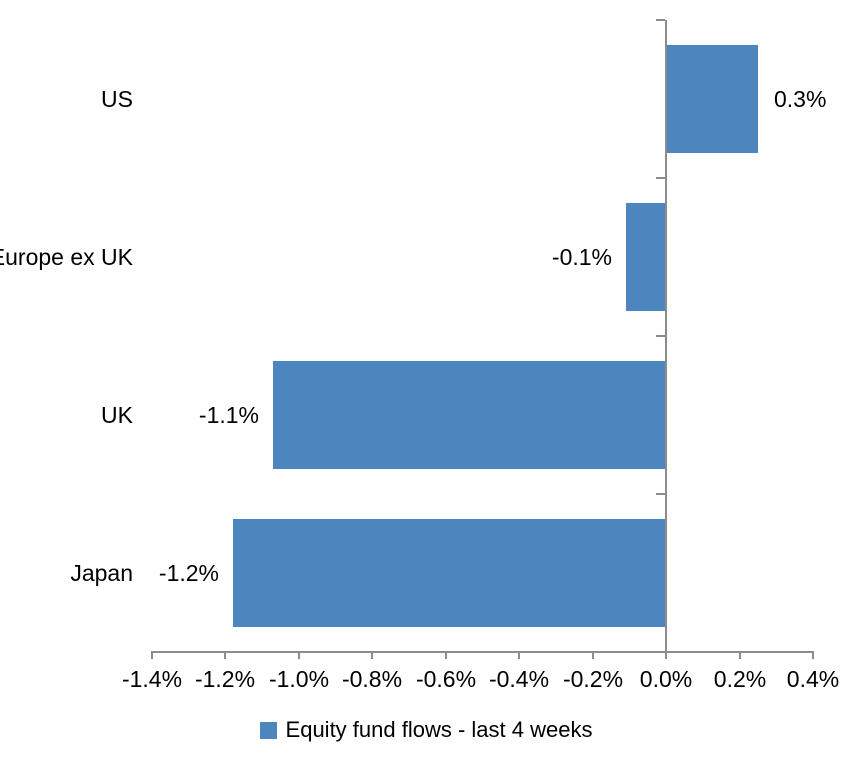  Describe the element at coordinates (268, 730) in the screenshot. I see `legend-marker-square` at that location.